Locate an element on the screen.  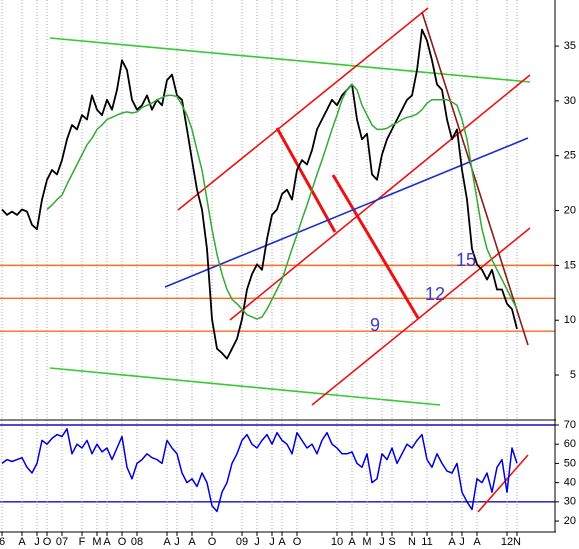
x-tick-label: S is located at coordinates (391, 542).